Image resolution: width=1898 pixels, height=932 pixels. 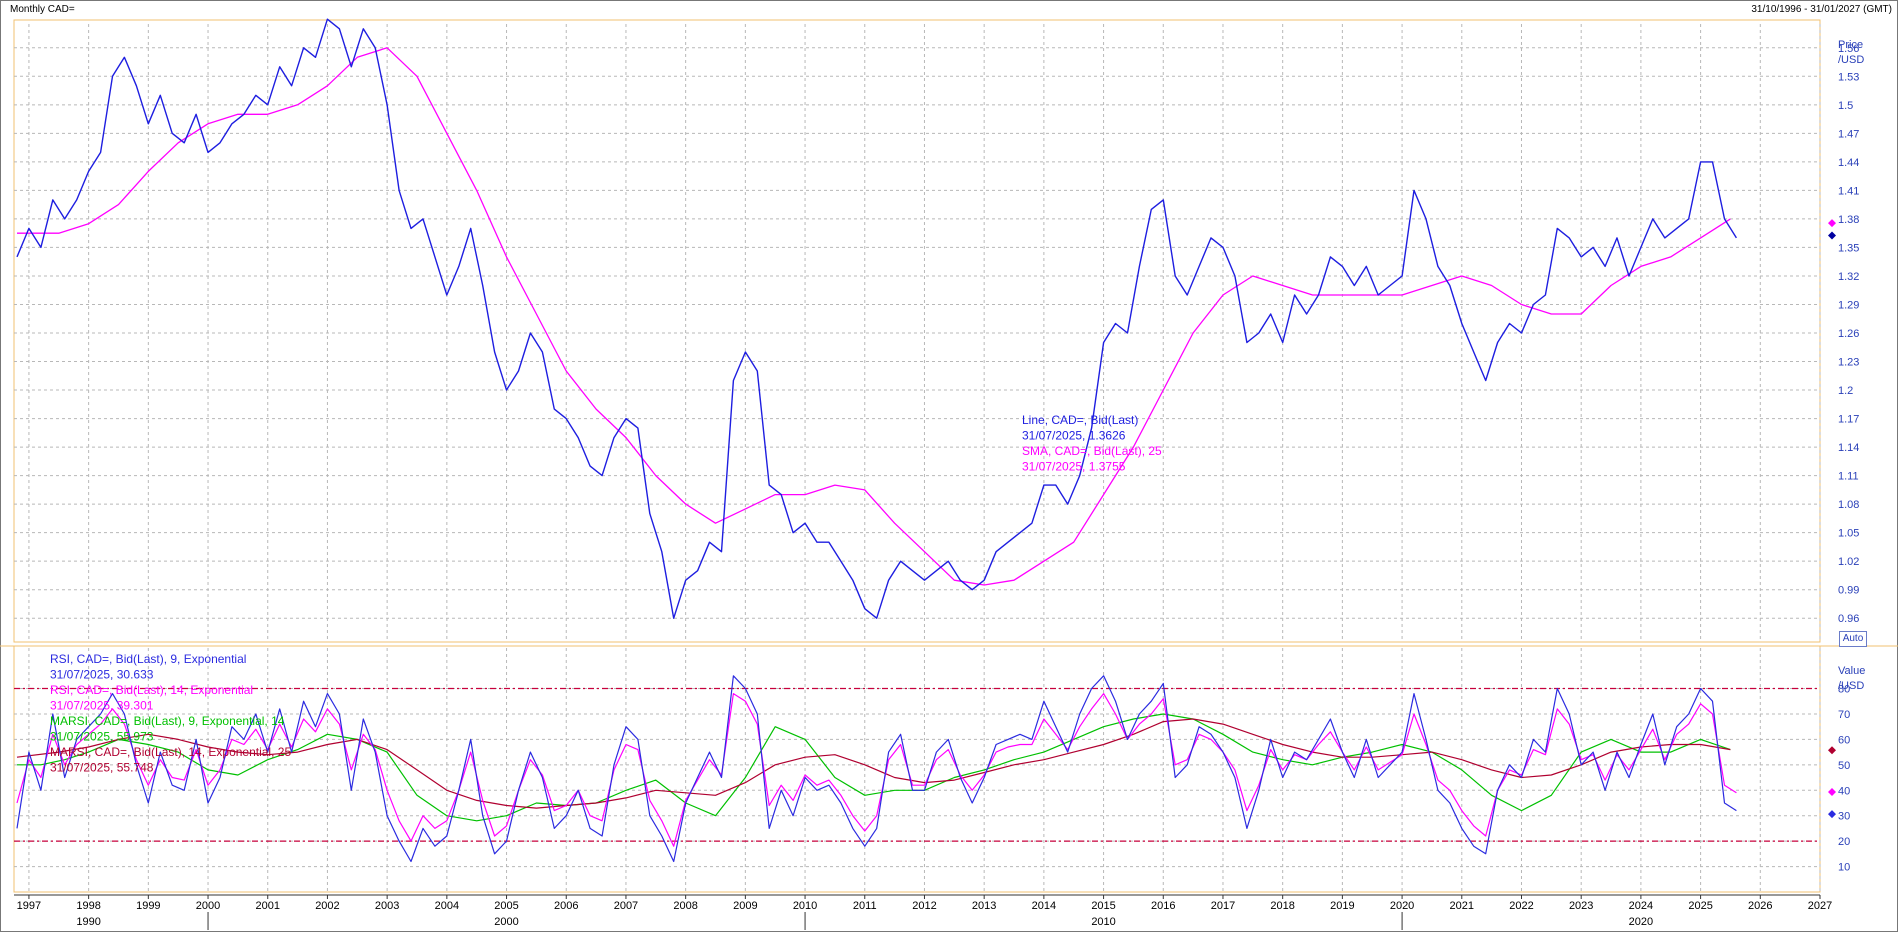 What do you see at coordinates (42, 9) in the screenshot?
I see `chart-title: Monthly CAD=` at bounding box center [42, 9].